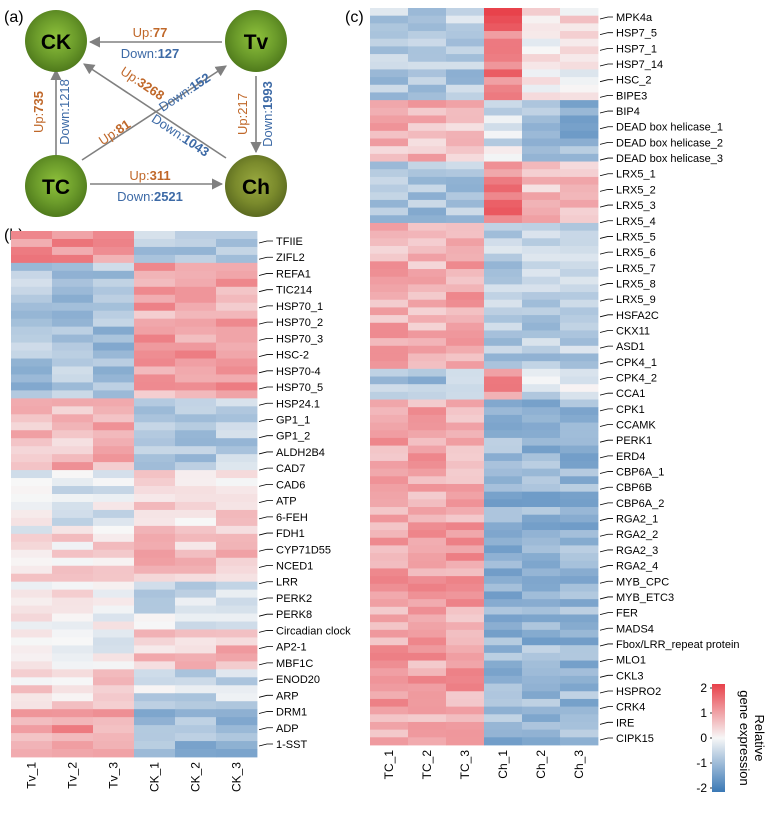 The image size is (775, 817). What do you see at coordinates (630, 394) in the screenshot?
I see `gene-label: CCA1` at bounding box center [630, 394].